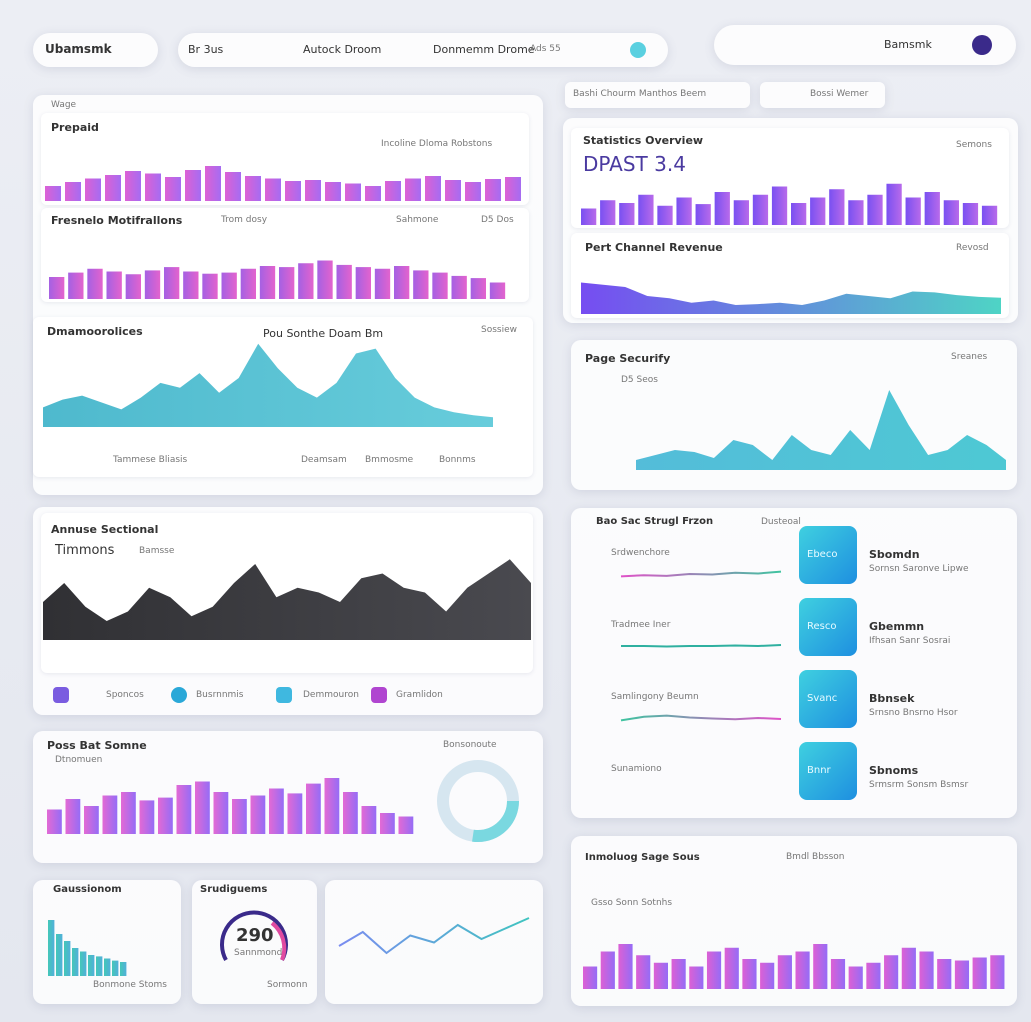 The width and height of the screenshot is (1031, 1022). What do you see at coordinates (636, 769) in the screenshot?
I see `item-title: Sunamiono` at bounding box center [636, 769].